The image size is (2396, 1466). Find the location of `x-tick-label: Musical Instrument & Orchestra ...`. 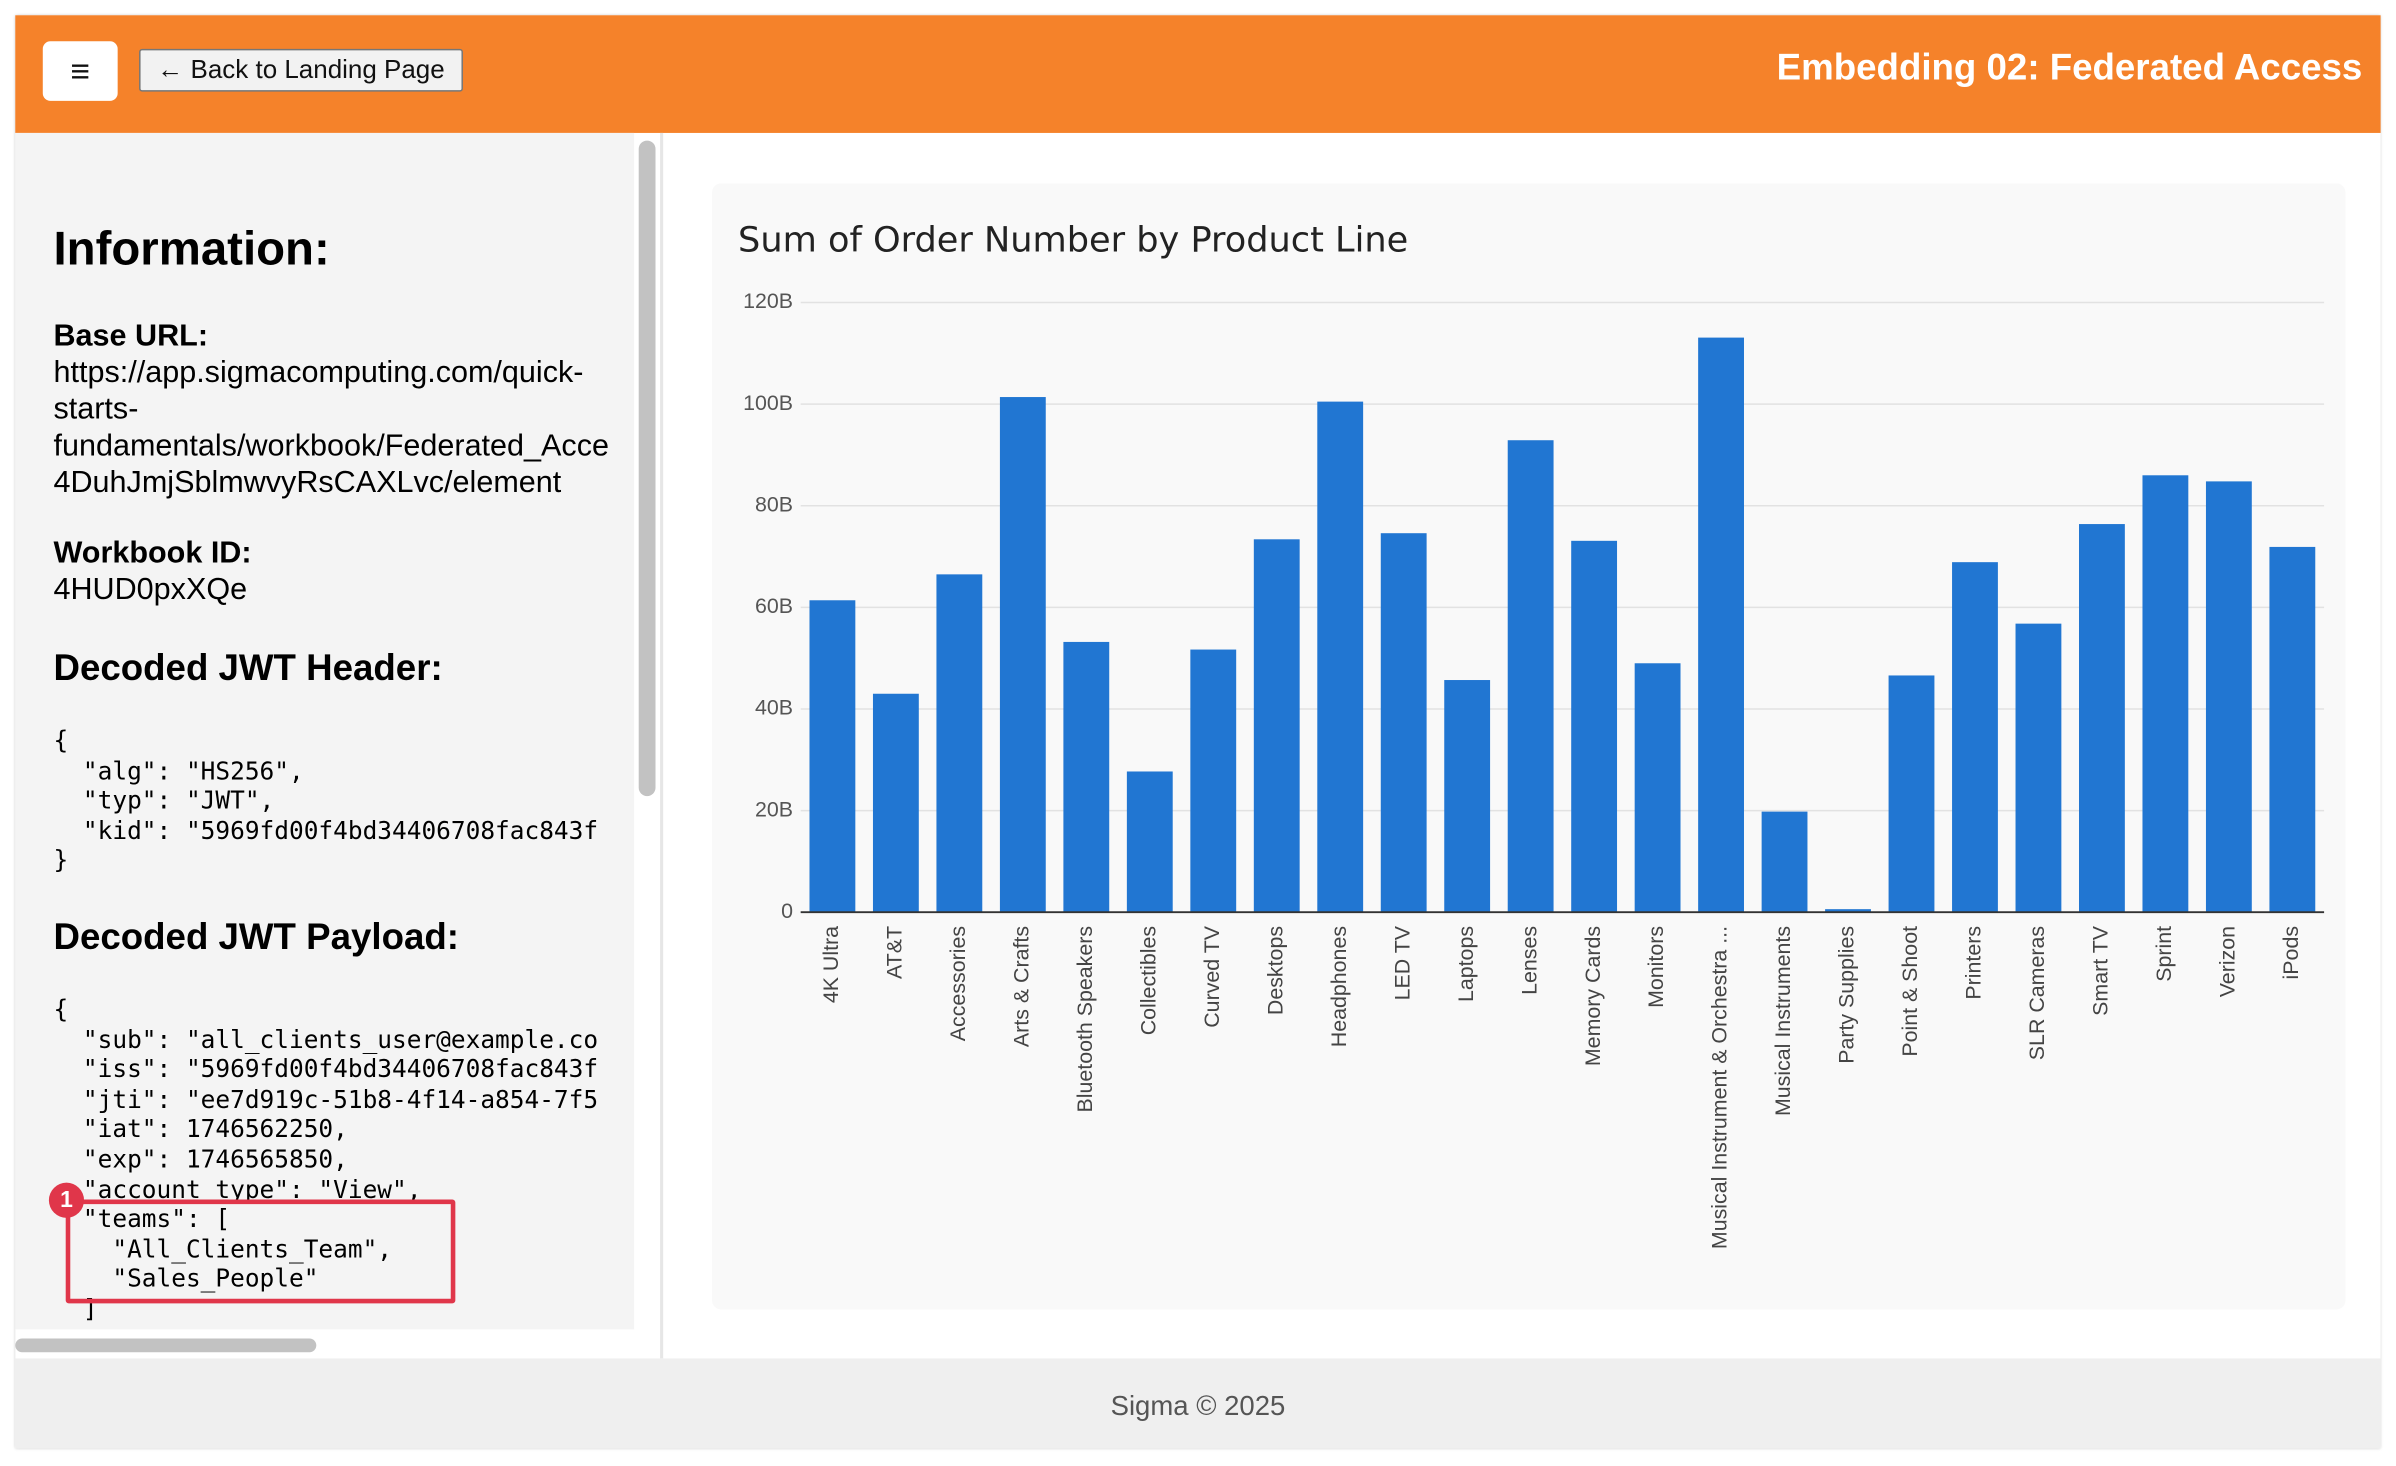

x-tick-label: Musical Instrument & Orchestra ... is located at coordinates (1720, 1087).